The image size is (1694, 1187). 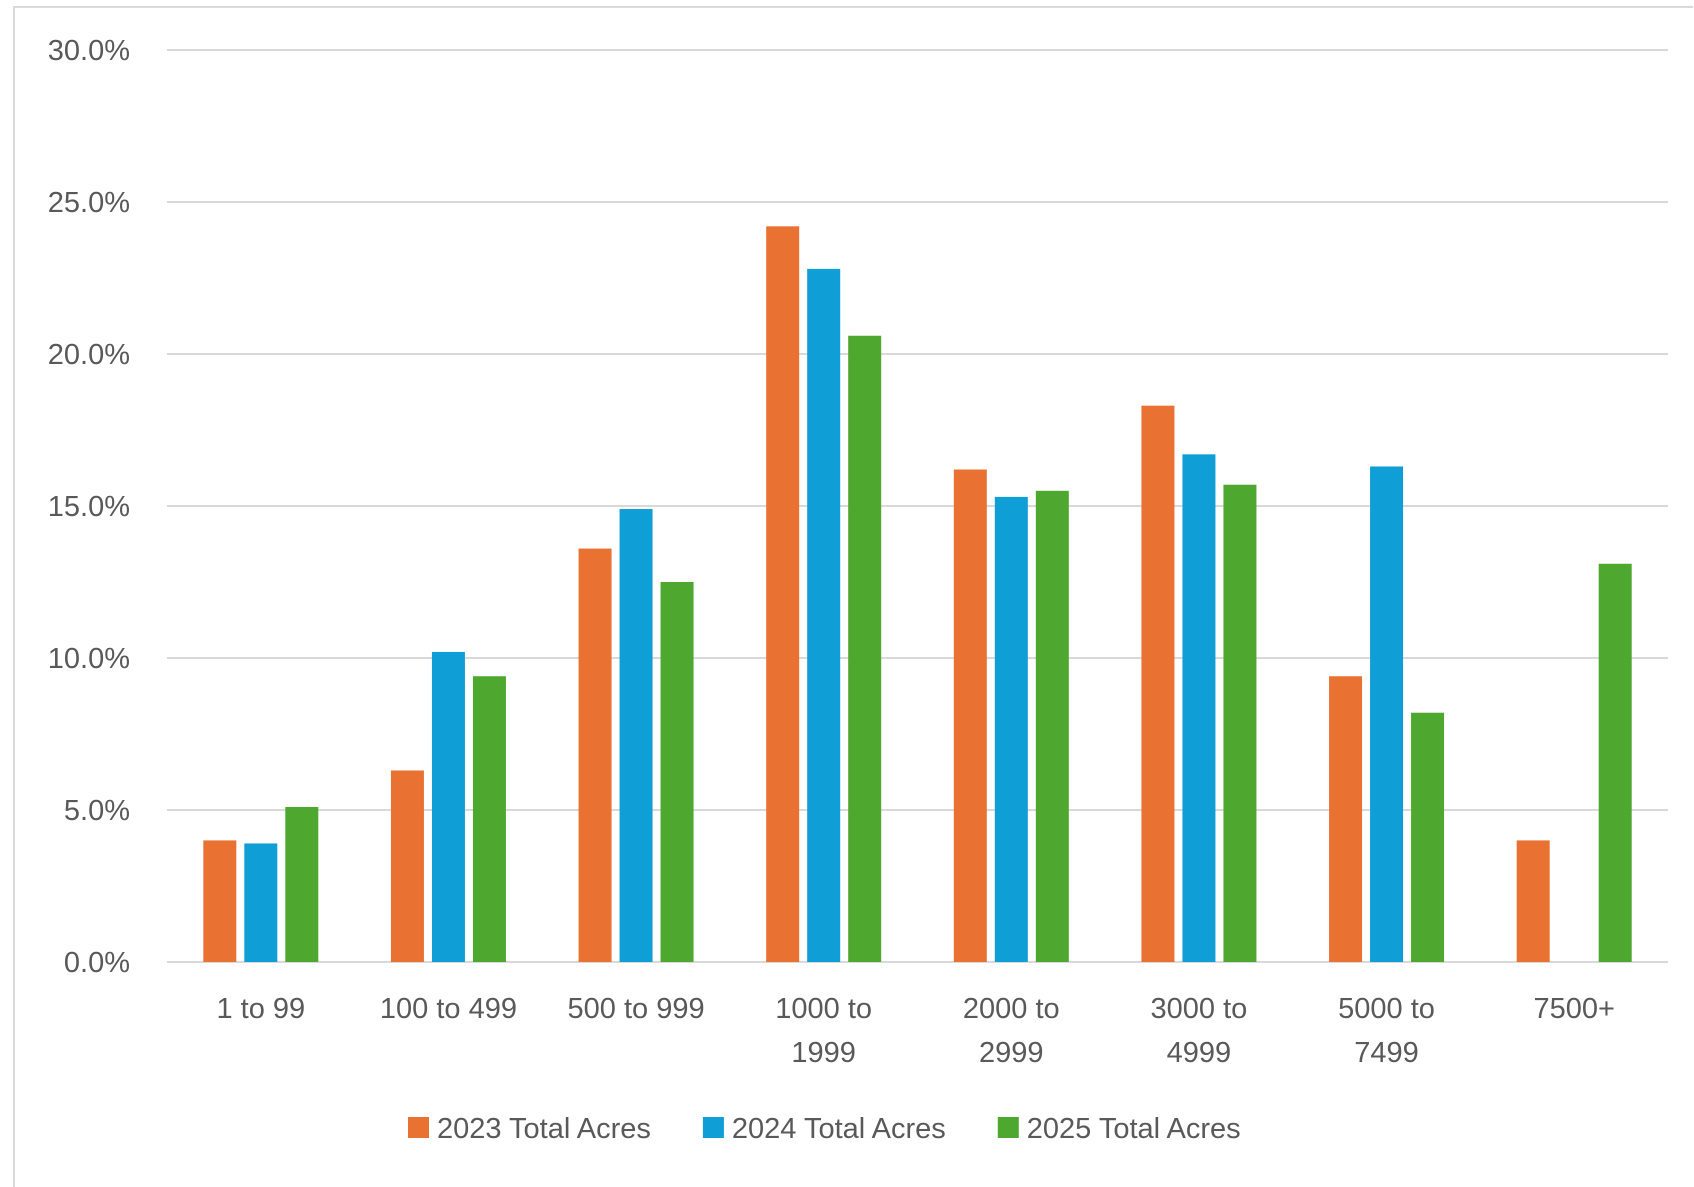 I want to click on legend-label: 2023 Total Acres, so click(x=544, y=1129).